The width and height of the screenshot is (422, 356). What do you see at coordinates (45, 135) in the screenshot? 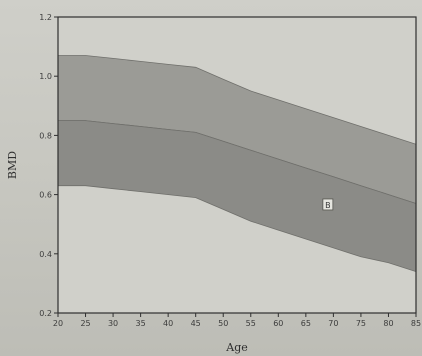
I see `y-tick-label: 0.8` at bounding box center [45, 135].